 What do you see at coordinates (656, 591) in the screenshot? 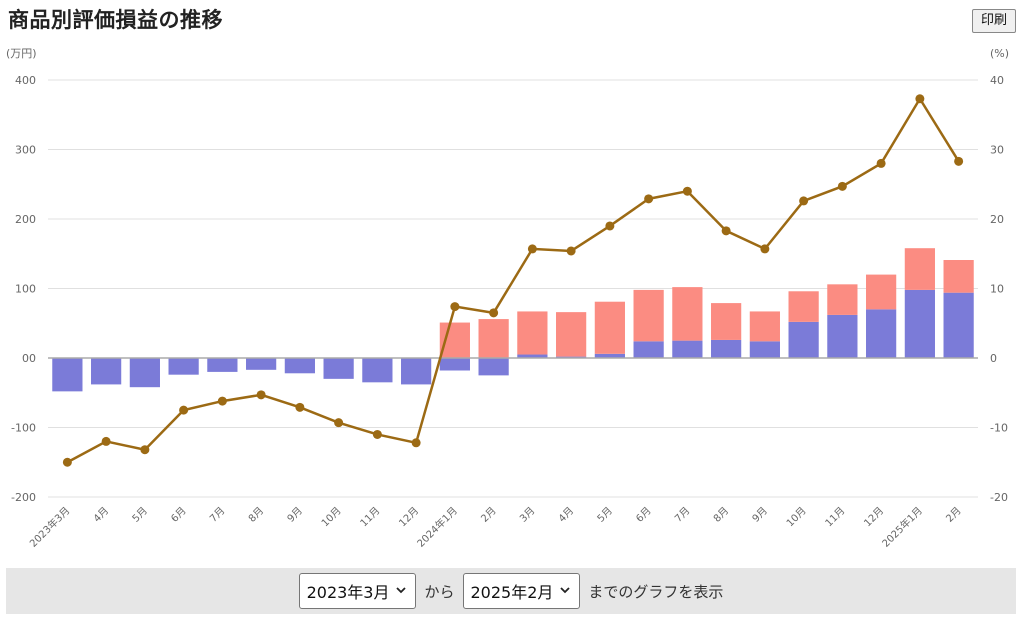
I see `display-label: までのグラフを表示` at bounding box center [656, 591].